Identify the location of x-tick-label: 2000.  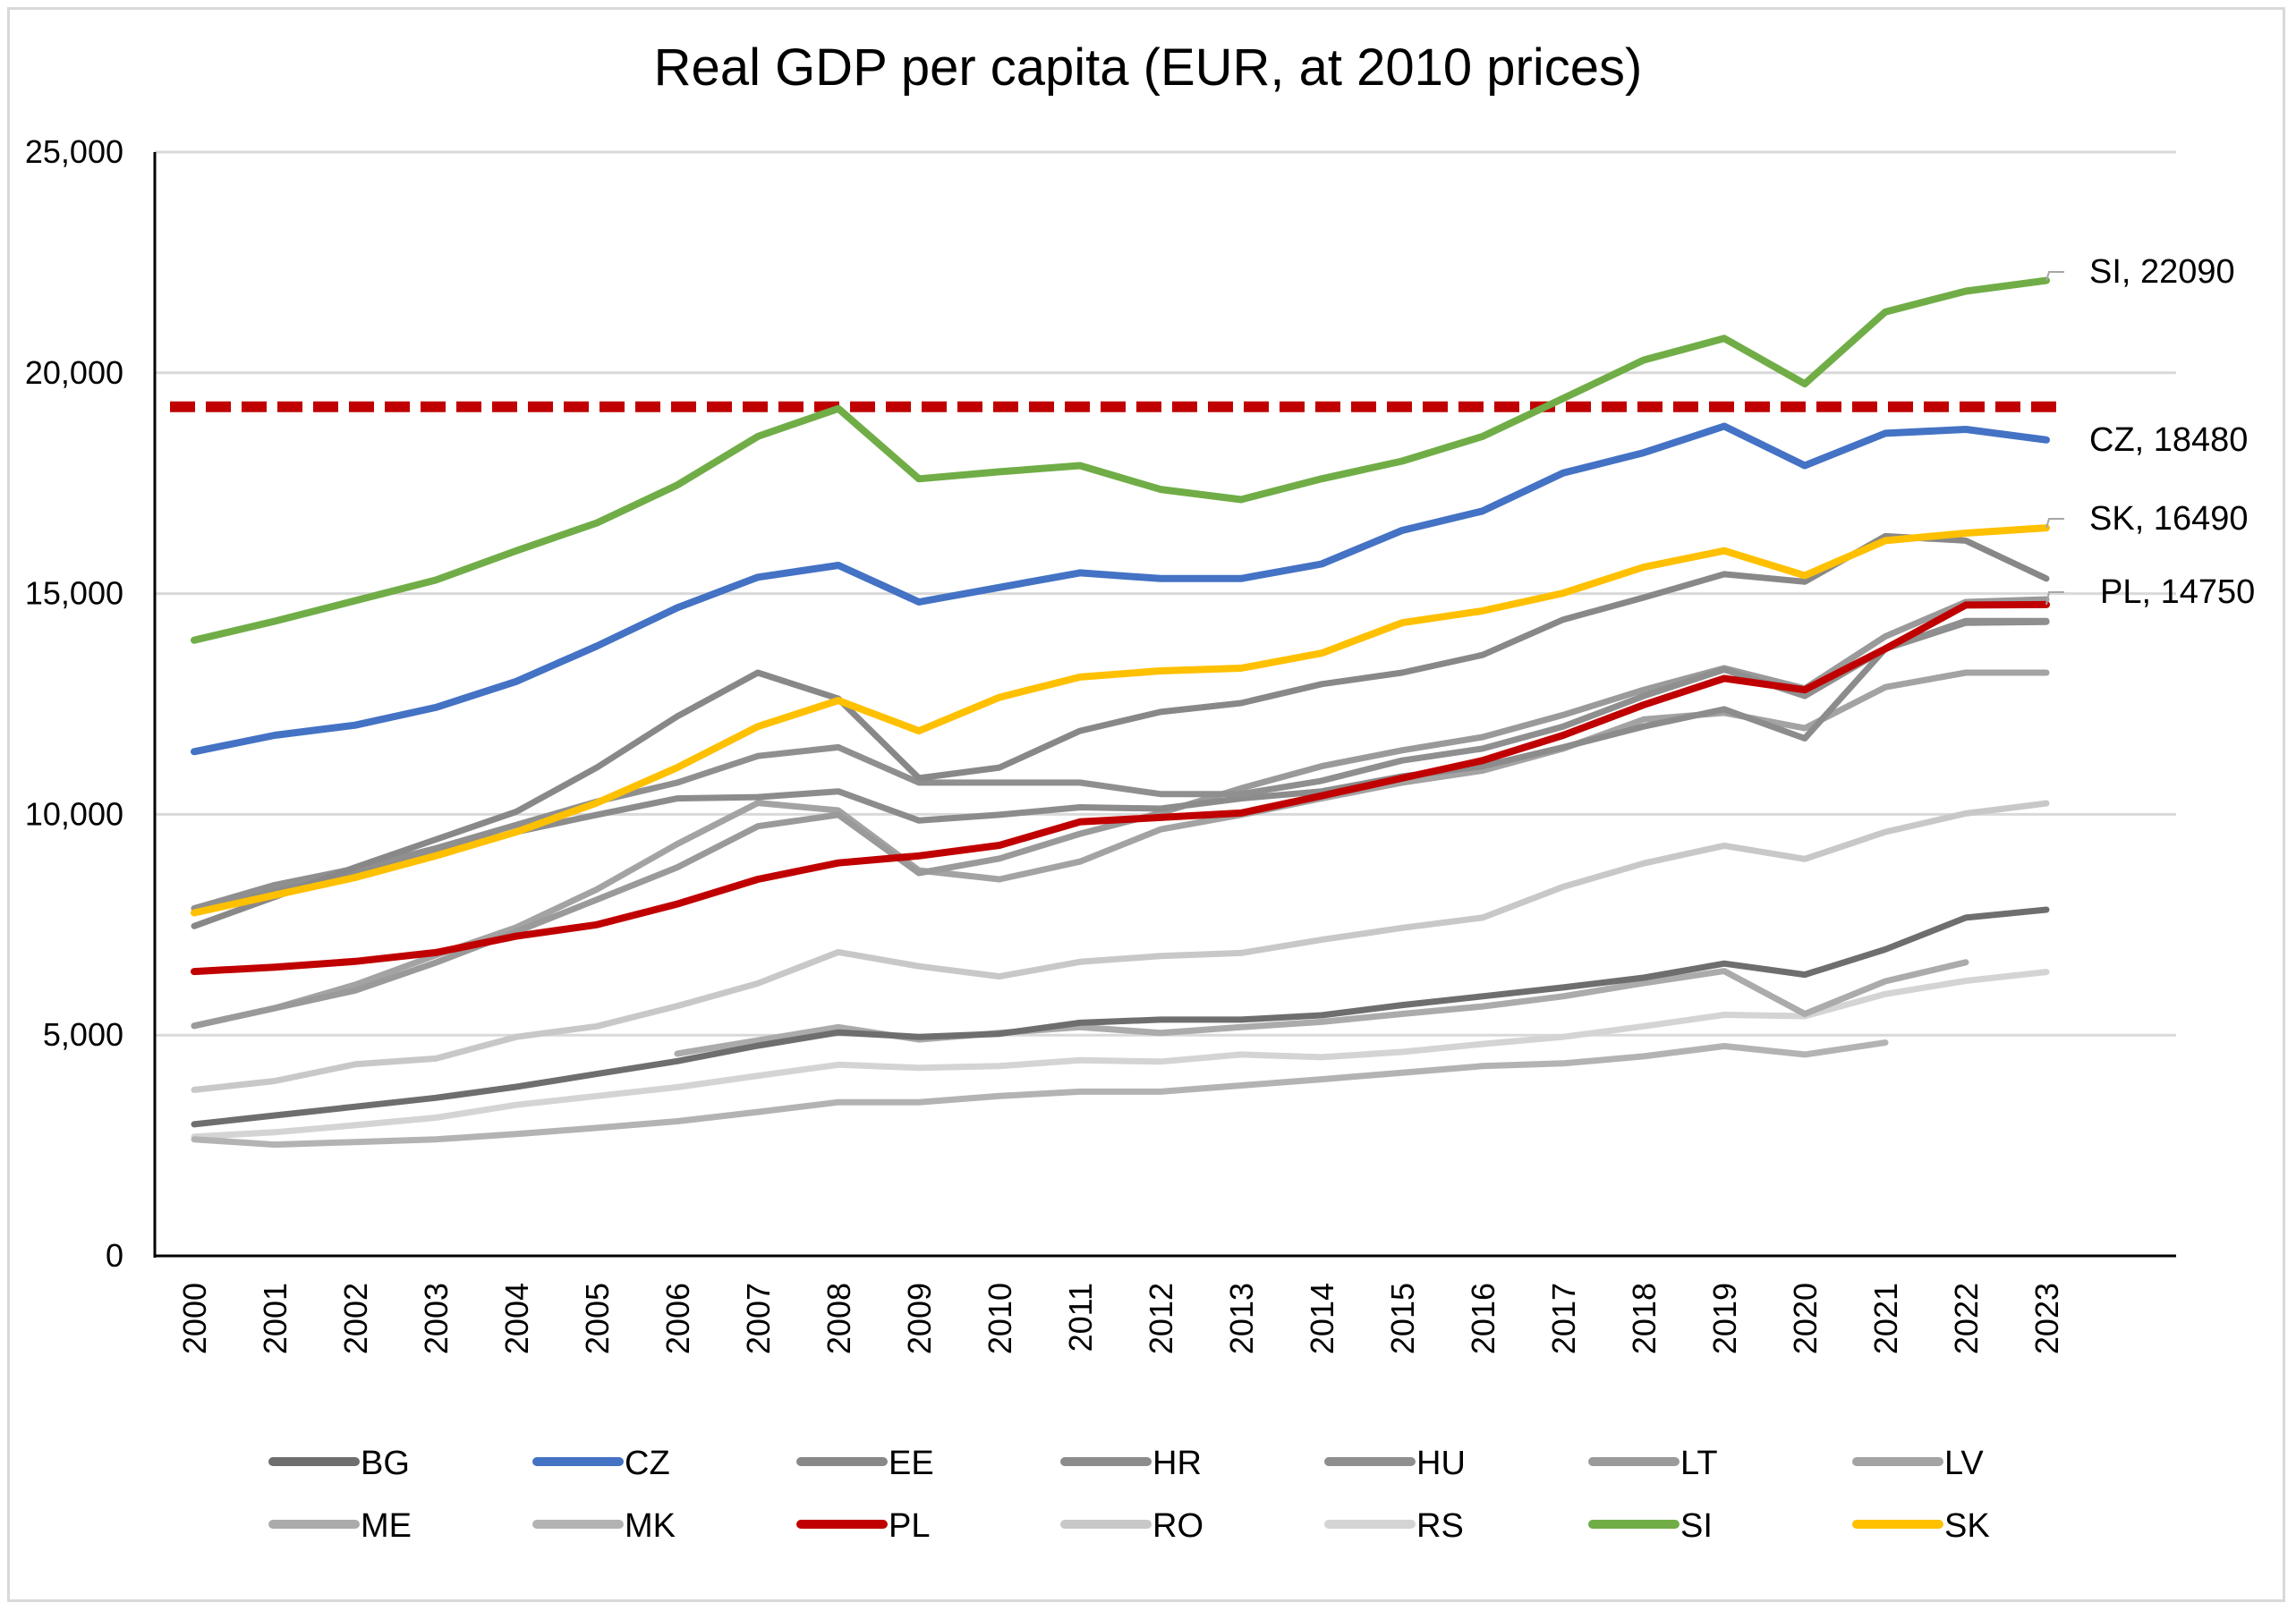
(194, 1318).